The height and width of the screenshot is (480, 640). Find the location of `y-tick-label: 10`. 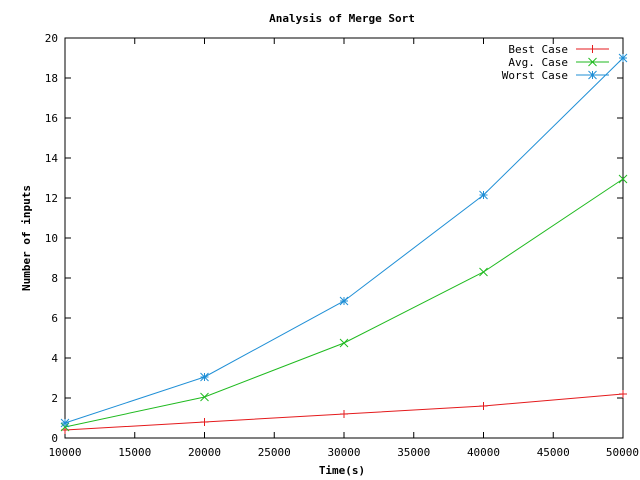

y-tick-label: 10 is located at coordinates (51, 238).